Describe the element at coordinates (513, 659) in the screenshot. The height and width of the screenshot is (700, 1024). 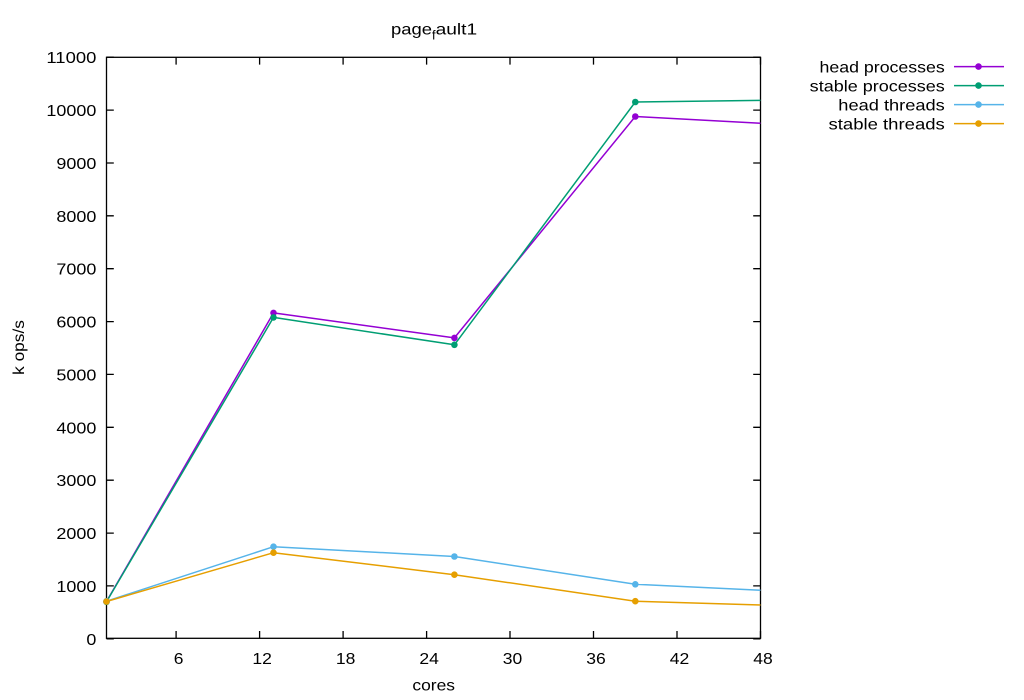
I see `svg-text: 30` at that location.